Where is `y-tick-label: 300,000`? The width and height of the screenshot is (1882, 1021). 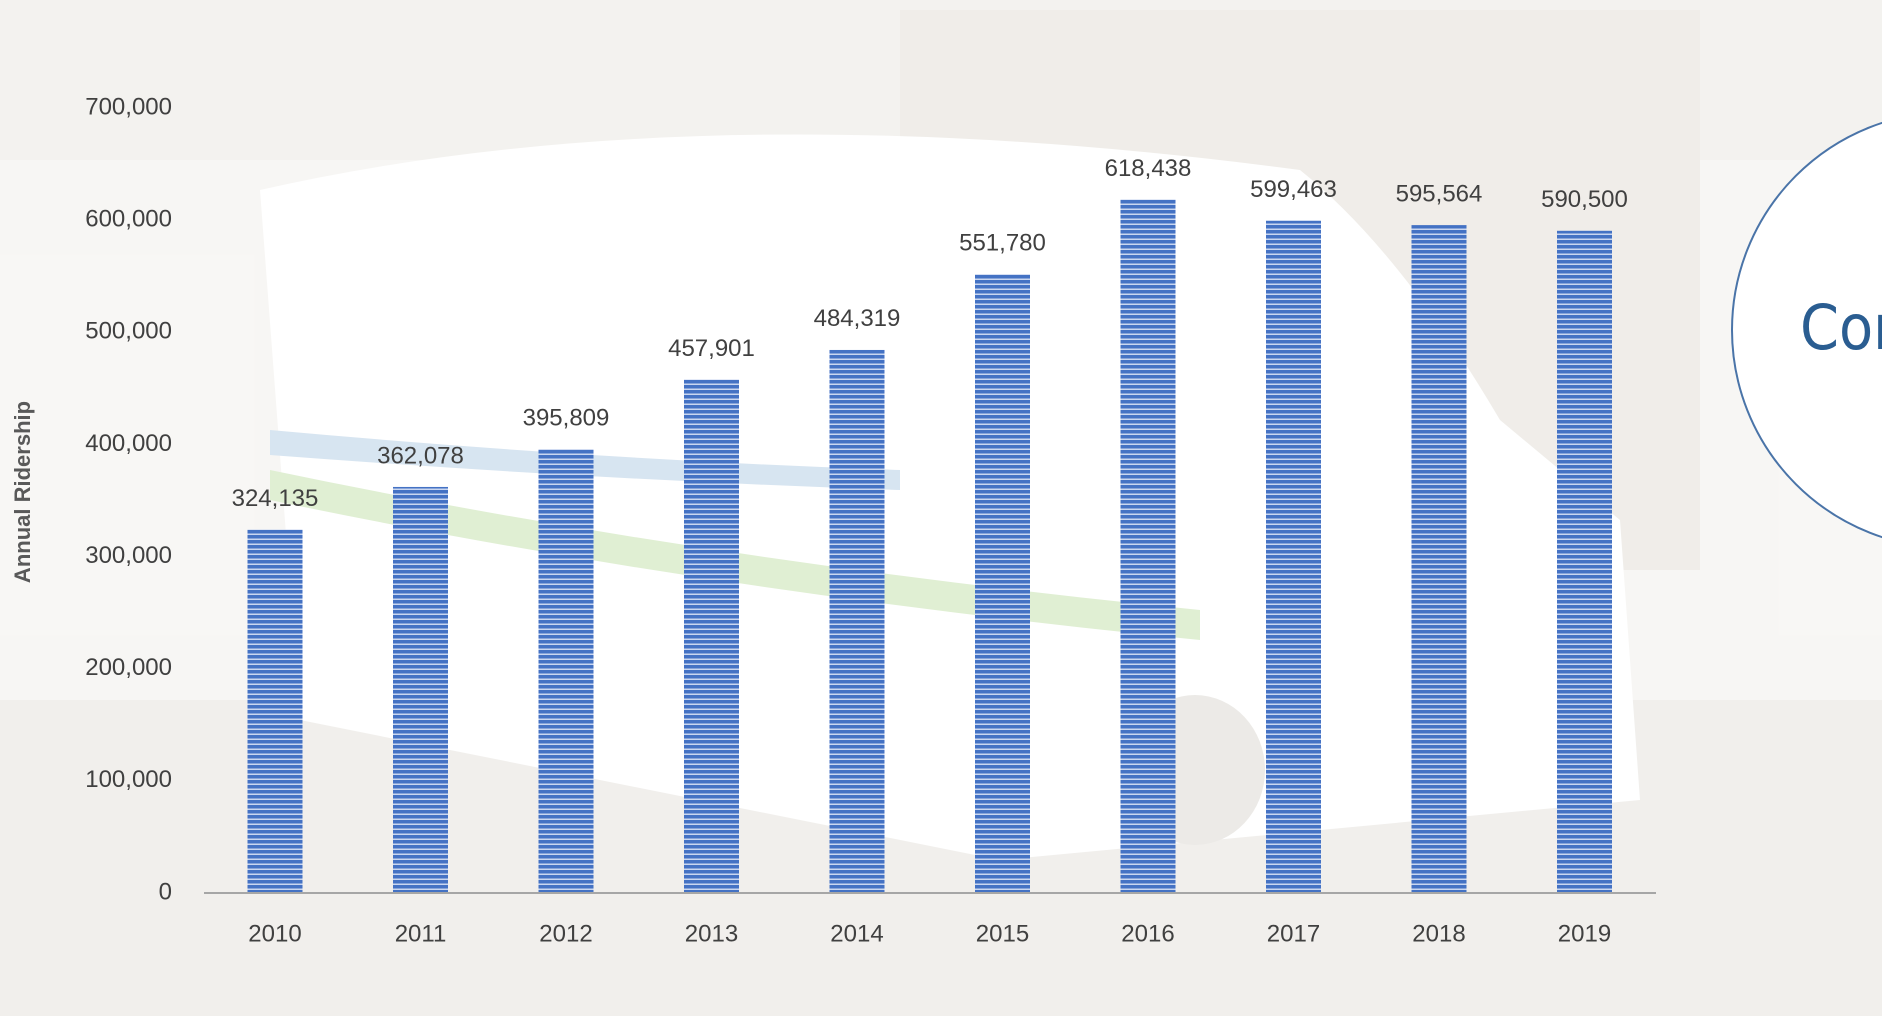
y-tick-label: 300,000 is located at coordinates (128, 555).